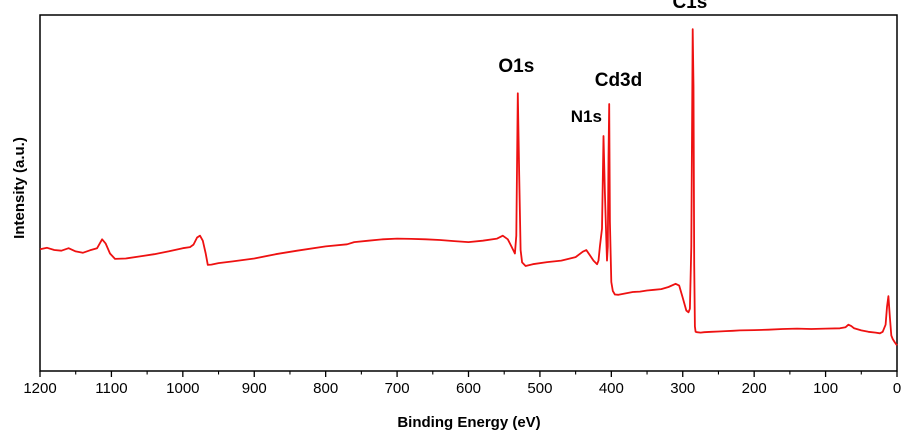 The width and height of the screenshot is (905, 435). I want to click on x-tick-label: 800, so click(325, 388).